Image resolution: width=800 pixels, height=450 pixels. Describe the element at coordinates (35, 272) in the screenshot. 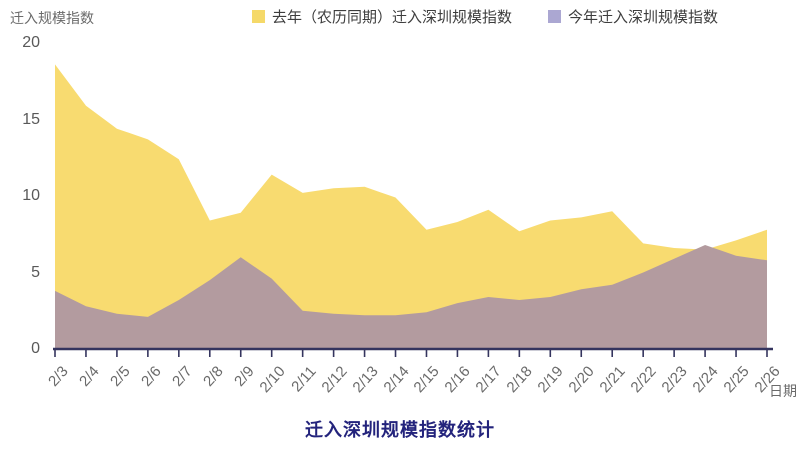

I see `y-tick-label: 5` at that location.